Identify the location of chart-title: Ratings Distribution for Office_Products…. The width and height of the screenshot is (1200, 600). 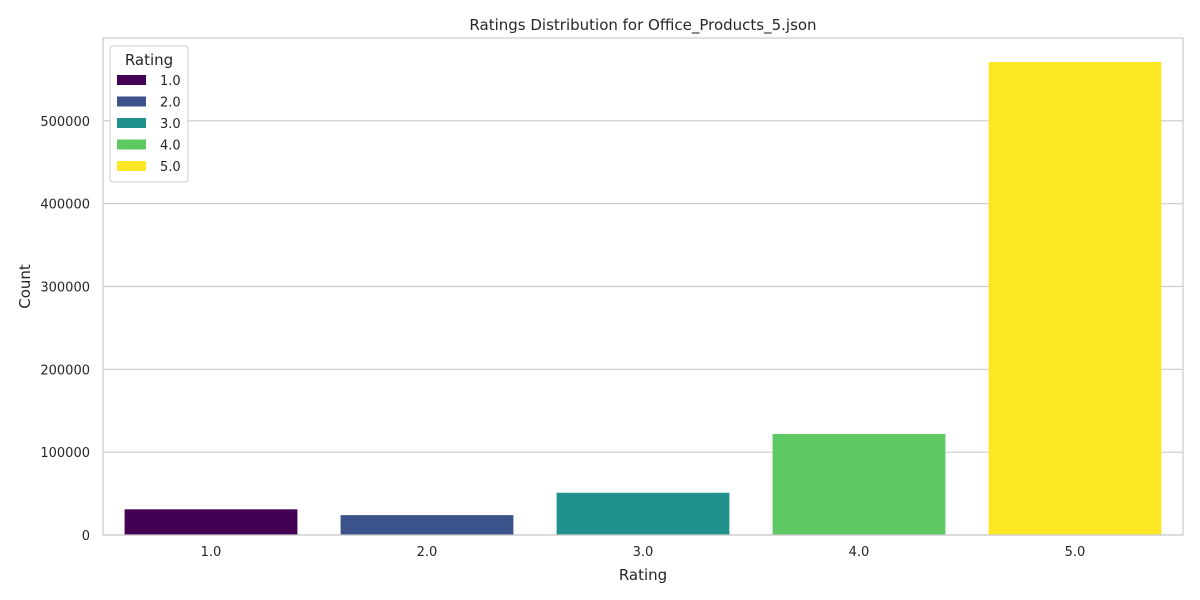
(642, 25).